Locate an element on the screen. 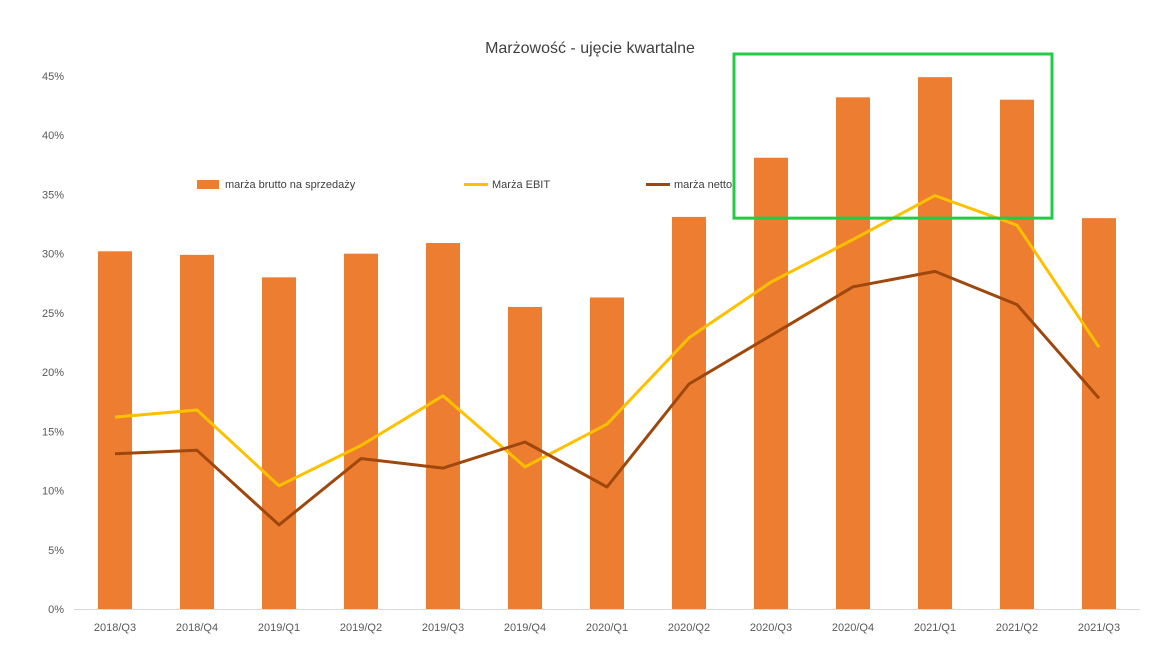 This screenshot has width=1170, height=657. x-tick-label: 2020/Q2 is located at coordinates (689, 628).